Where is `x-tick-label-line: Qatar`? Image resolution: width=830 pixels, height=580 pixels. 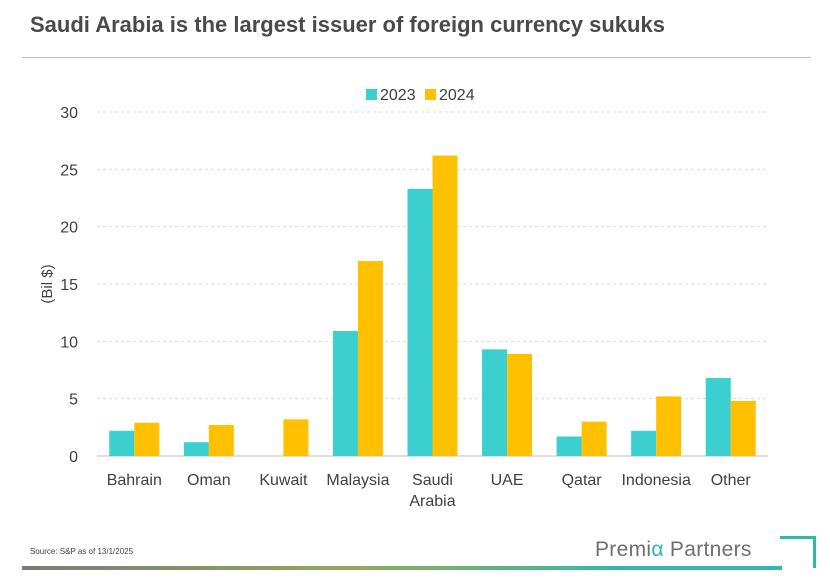
x-tick-label-line: Qatar is located at coordinates (582, 480).